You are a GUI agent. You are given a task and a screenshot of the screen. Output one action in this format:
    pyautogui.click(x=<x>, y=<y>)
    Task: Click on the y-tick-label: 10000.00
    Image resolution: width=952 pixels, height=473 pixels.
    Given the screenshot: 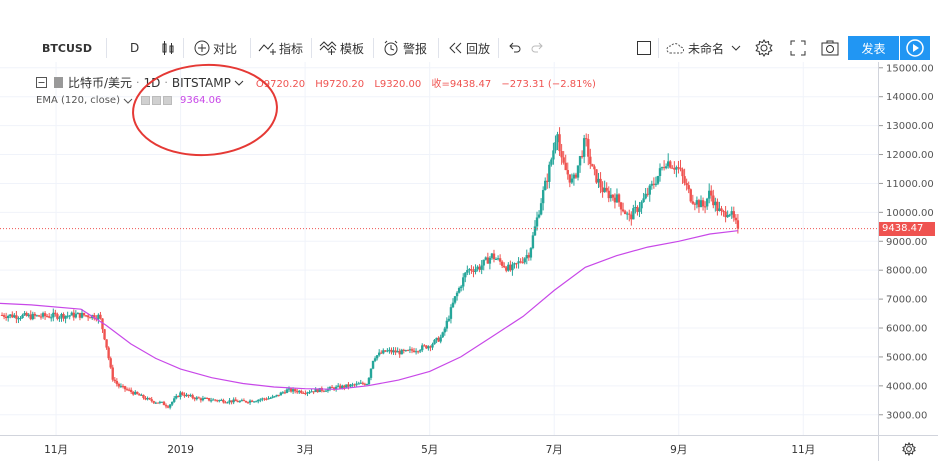 What is the action you would take?
    pyautogui.click(x=910, y=213)
    